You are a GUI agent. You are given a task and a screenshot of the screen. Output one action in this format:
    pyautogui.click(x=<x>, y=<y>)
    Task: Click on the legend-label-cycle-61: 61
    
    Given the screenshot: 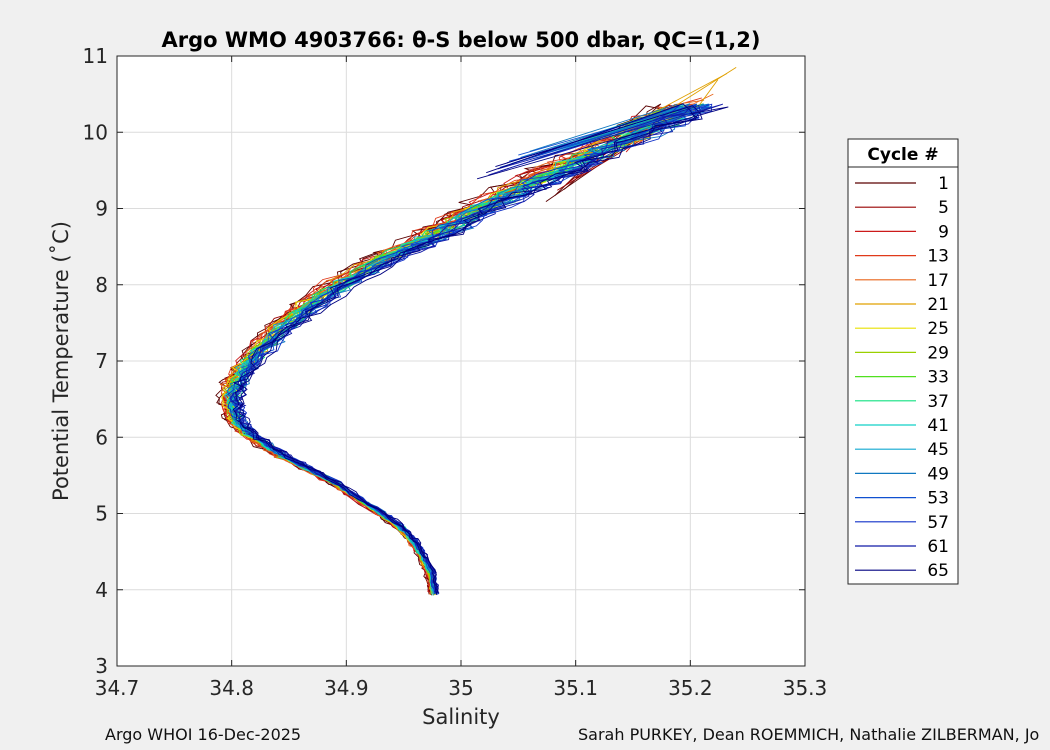 What is the action you would take?
    pyautogui.click(x=938, y=547)
    